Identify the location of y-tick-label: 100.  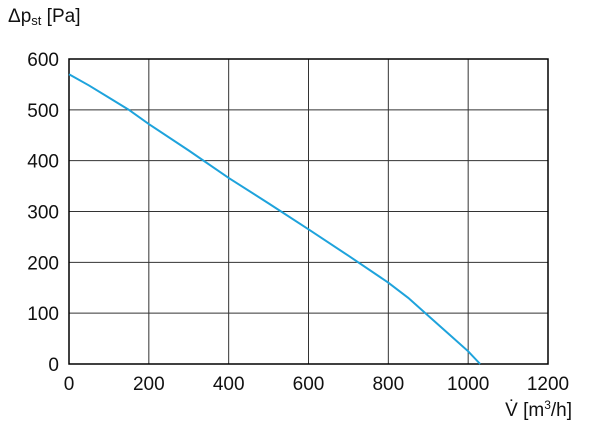
(43, 314).